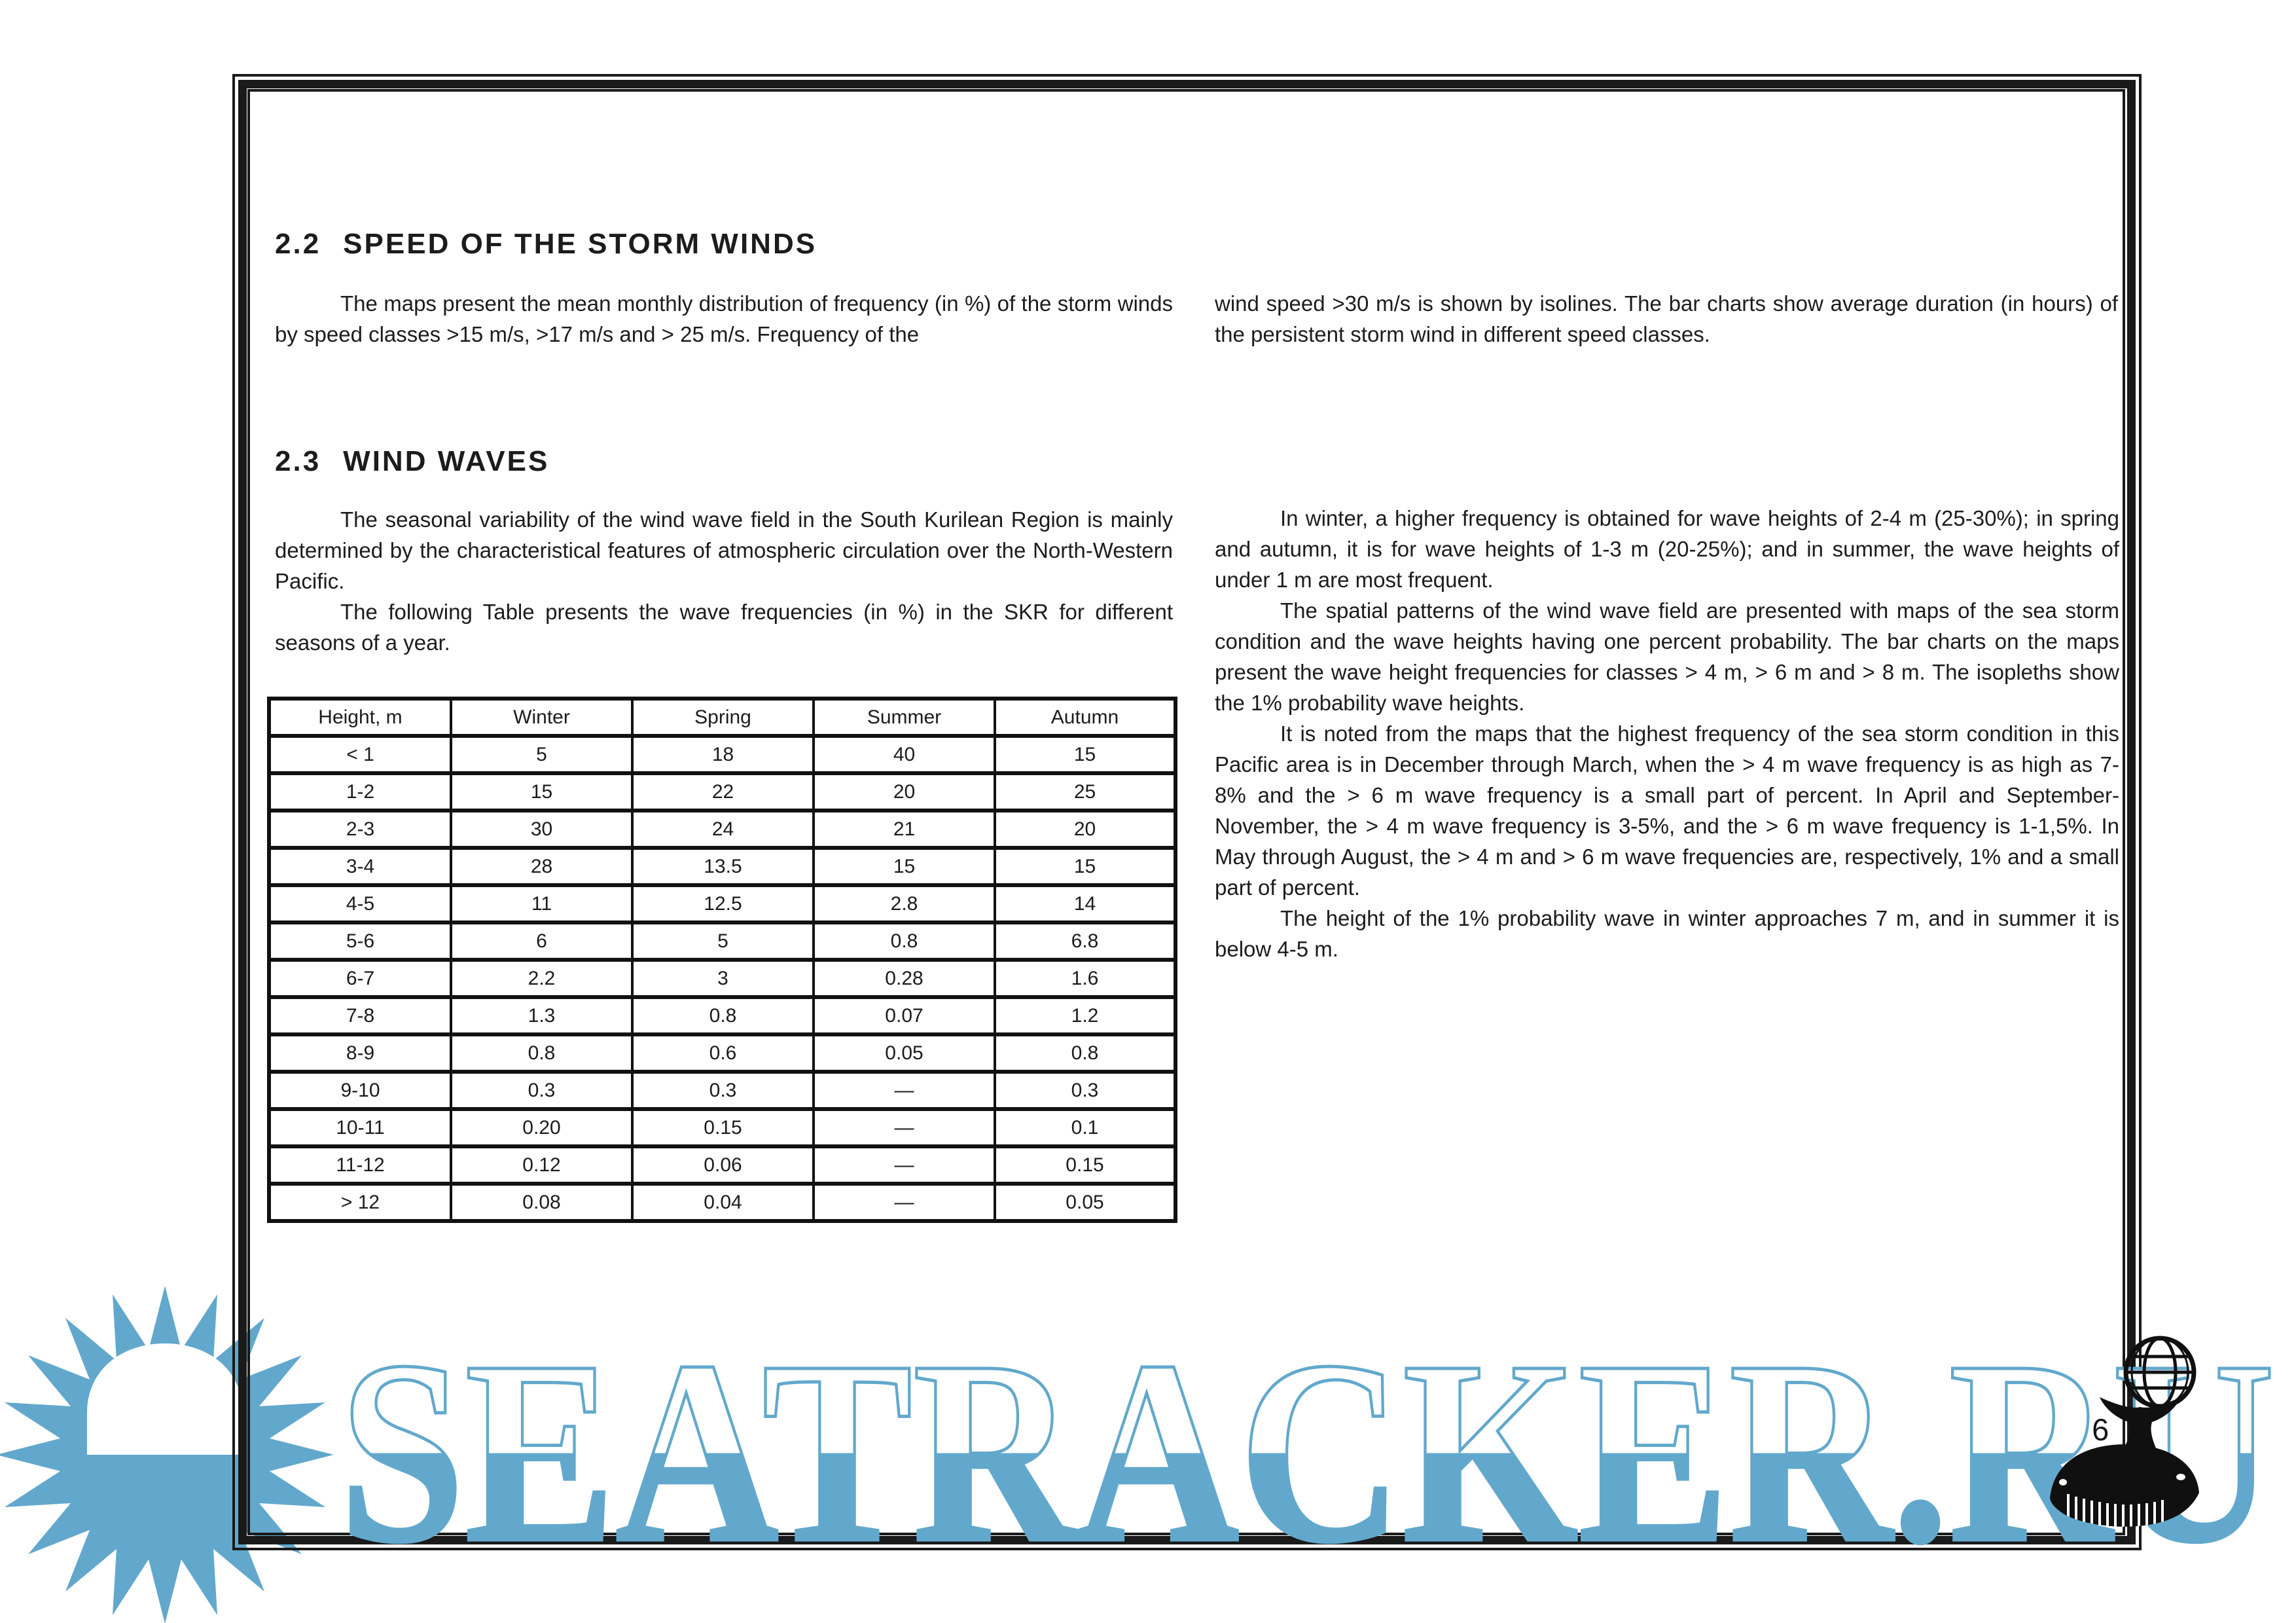  What do you see at coordinates (542, 866) in the screenshot?
I see `table-cell: 28` at bounding box center [542, 866].